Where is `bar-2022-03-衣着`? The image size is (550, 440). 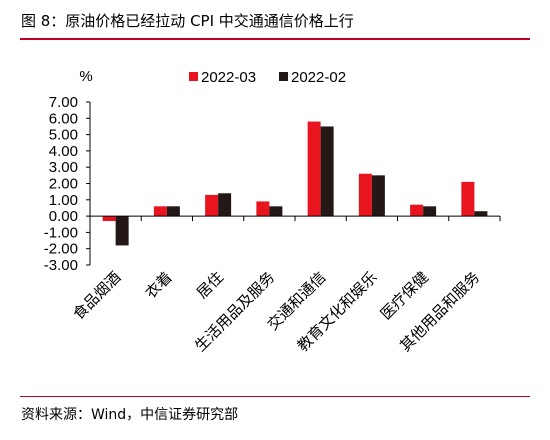 bar-2022-03-衣着 is located at coordinates (160, 211).